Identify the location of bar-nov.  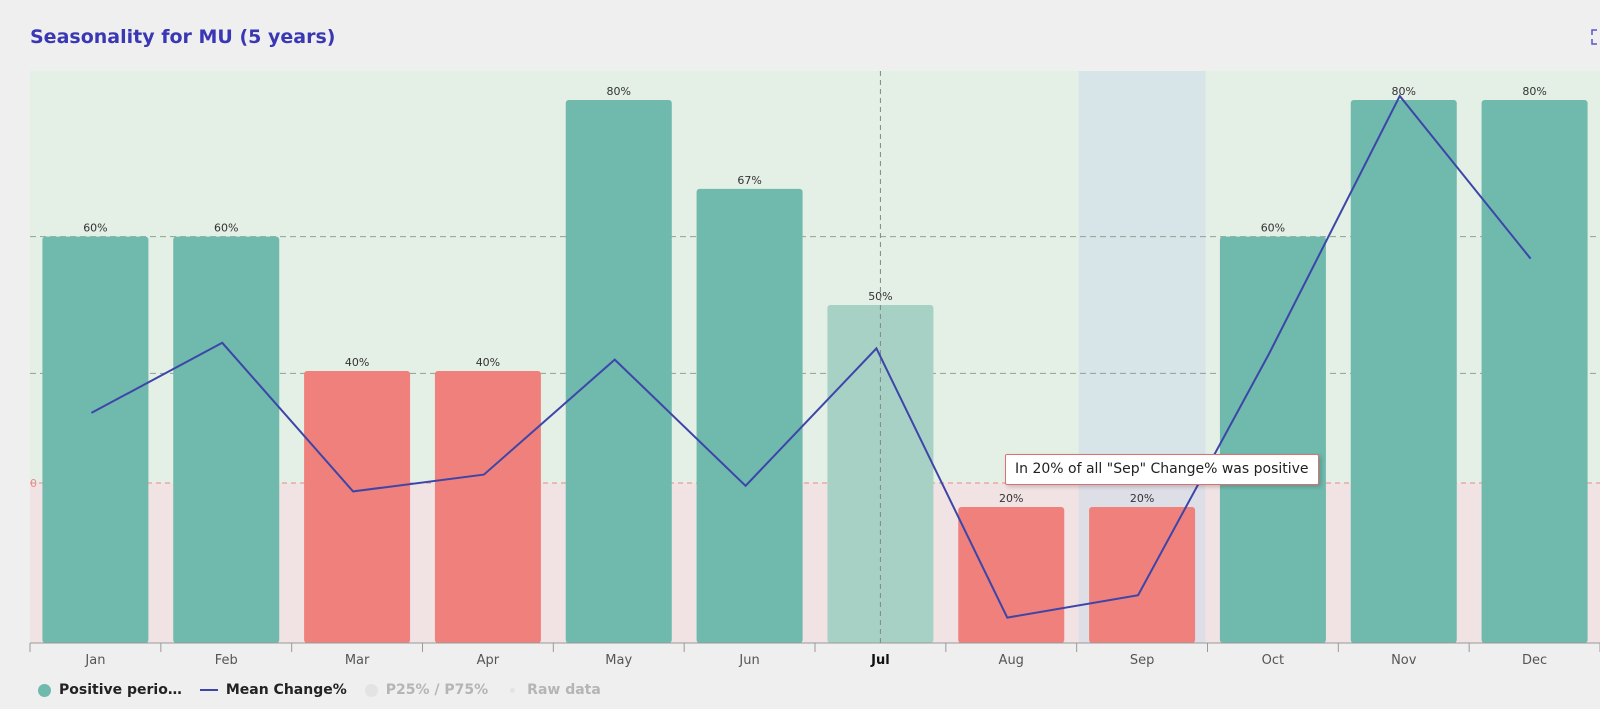
(1403, 371).